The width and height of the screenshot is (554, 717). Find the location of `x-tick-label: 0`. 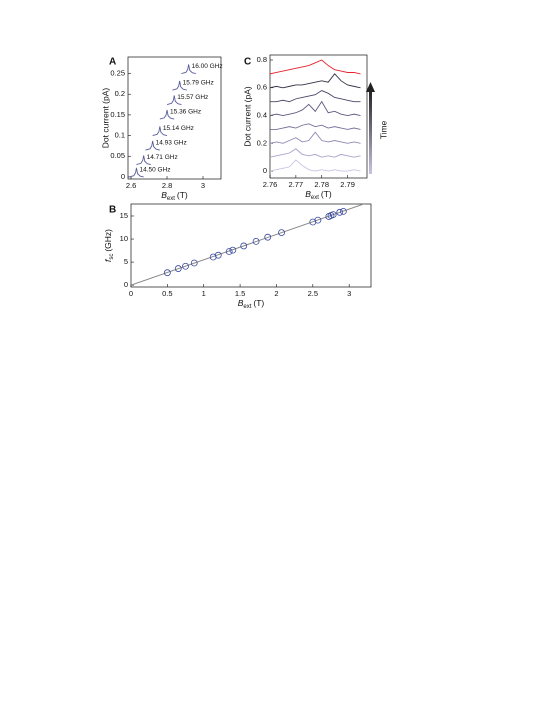

x-tick-label: 0 is located at coordinates (131, 293).